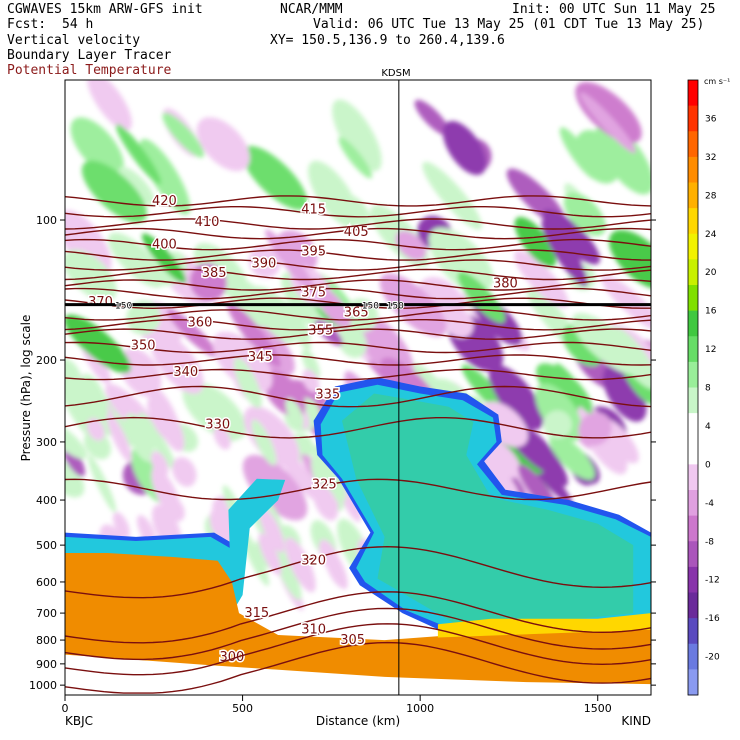  I want to click on colorbar-label: 20, so click(711, 273).